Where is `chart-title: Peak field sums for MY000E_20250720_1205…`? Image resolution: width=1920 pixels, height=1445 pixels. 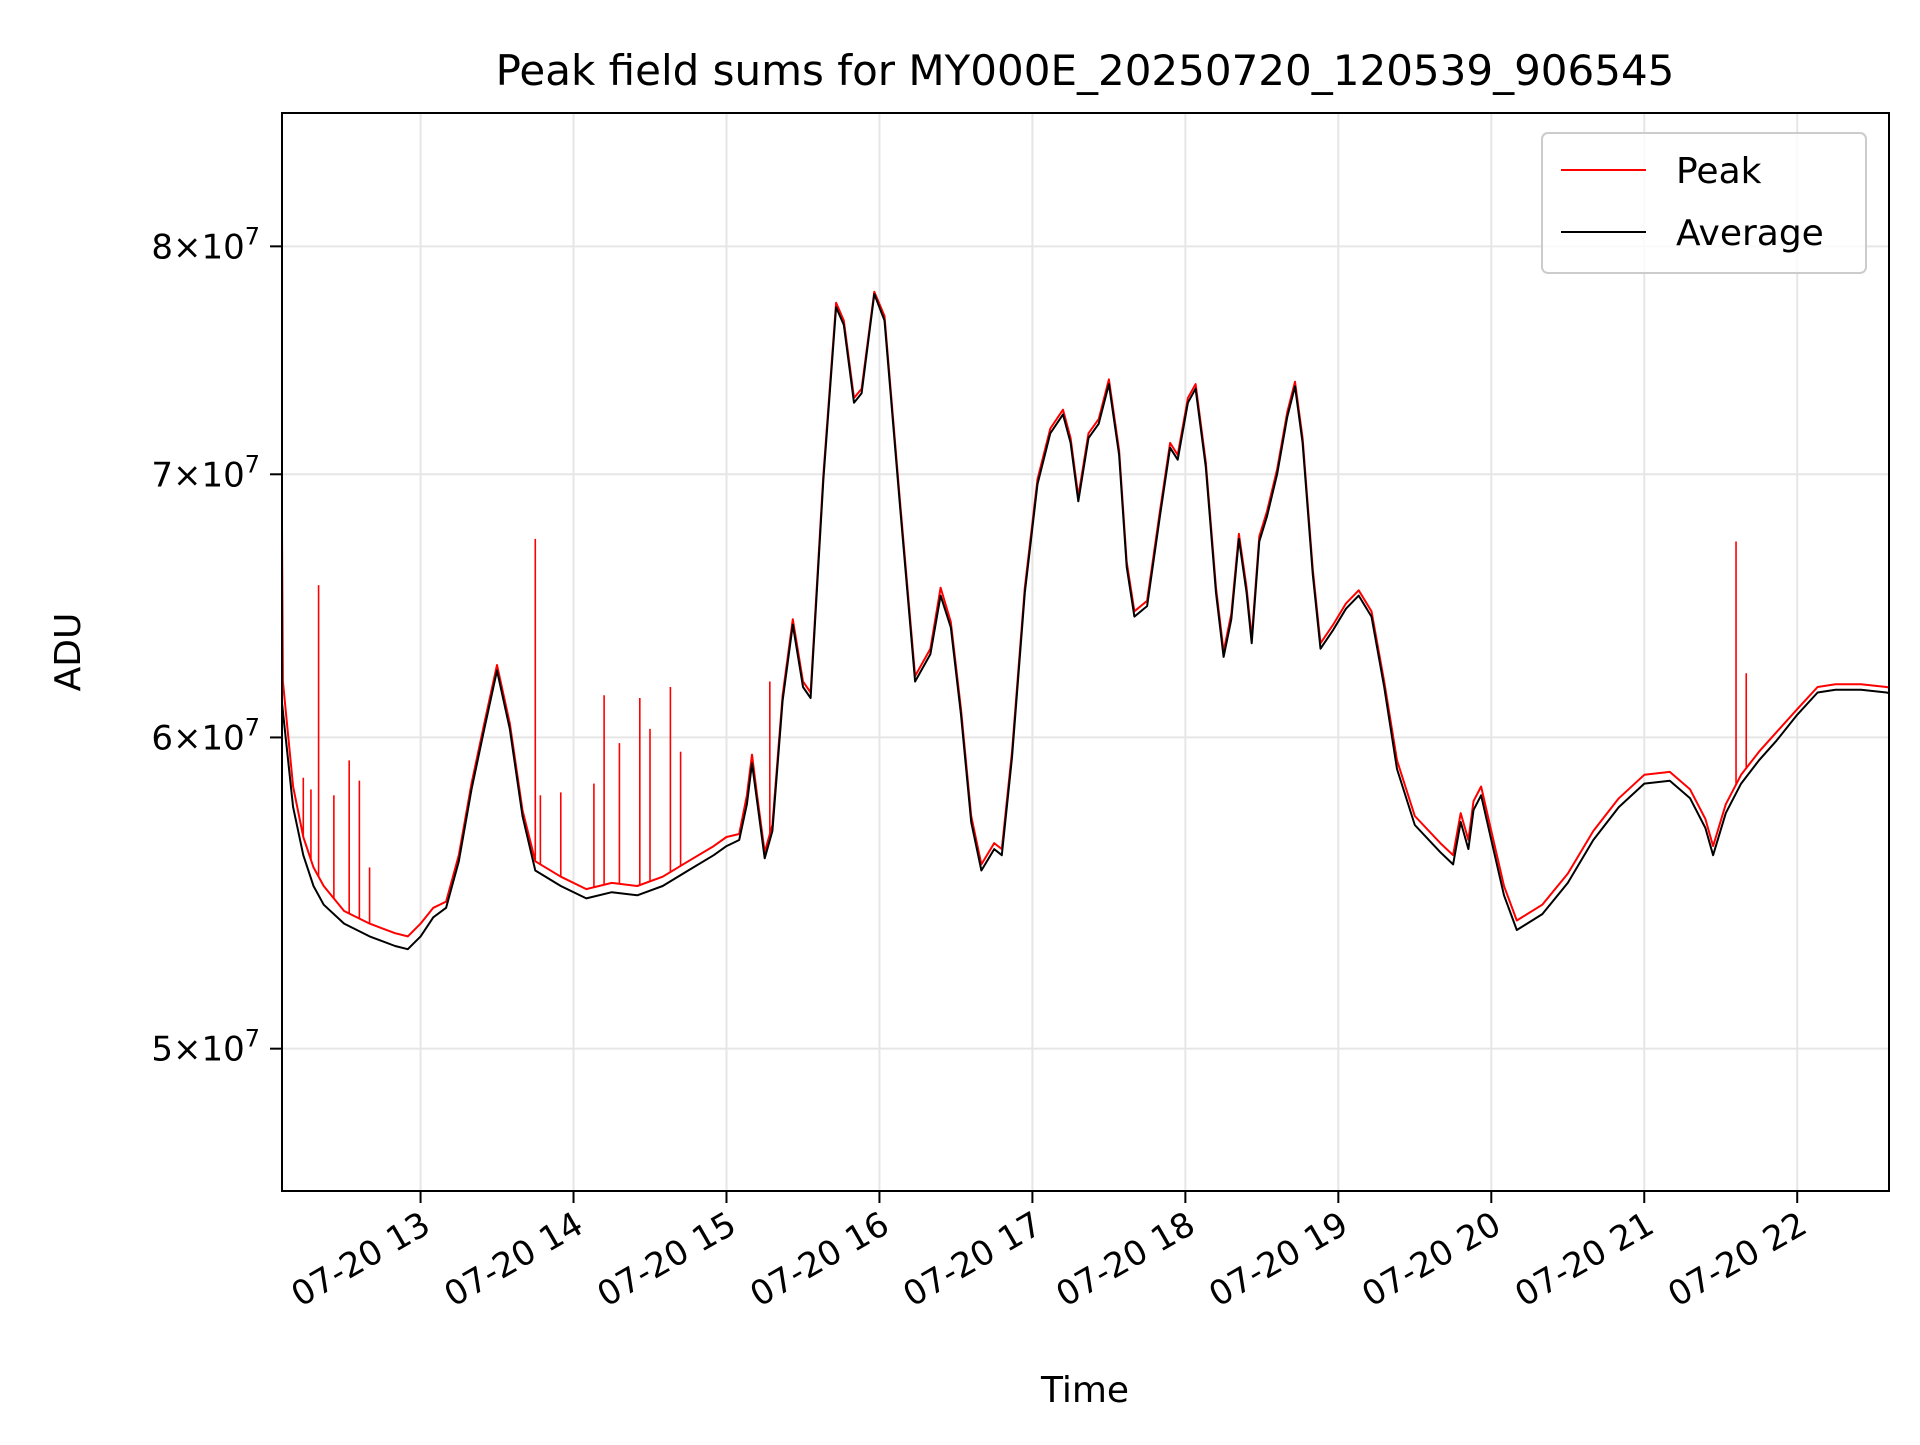
chart-title: Peak field sums for MY000E_20250720_1205… is located at coordinates (1085, 70).